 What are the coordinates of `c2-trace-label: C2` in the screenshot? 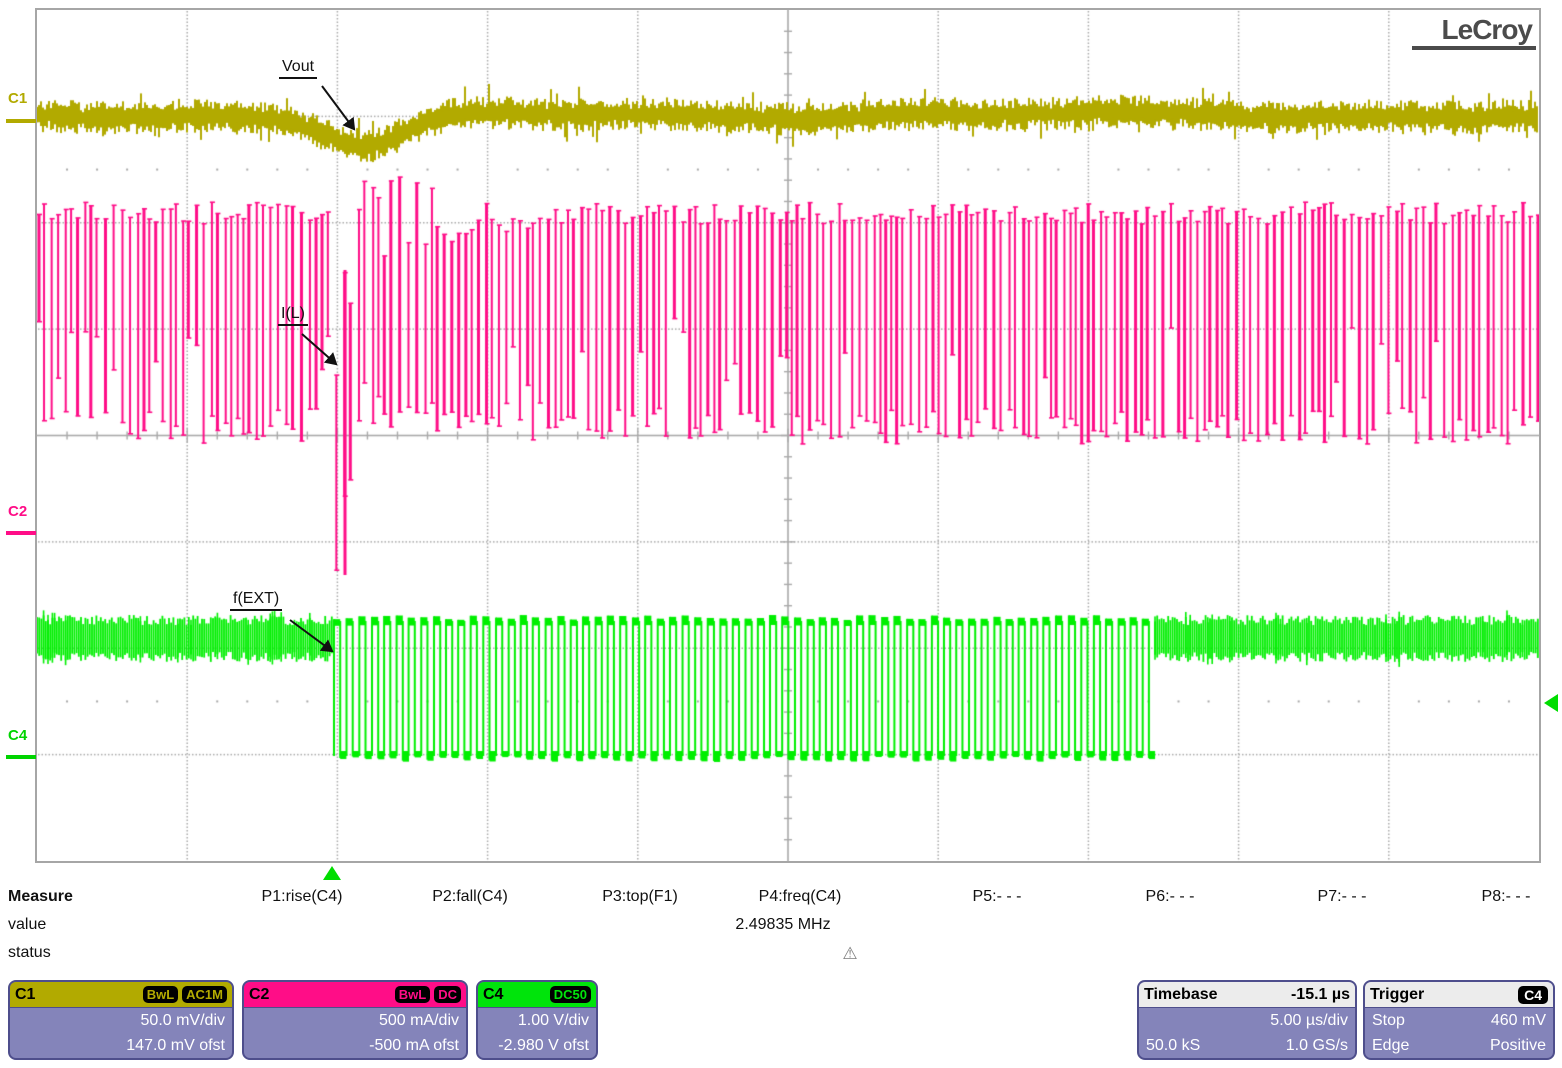 It's located at (18, 511).